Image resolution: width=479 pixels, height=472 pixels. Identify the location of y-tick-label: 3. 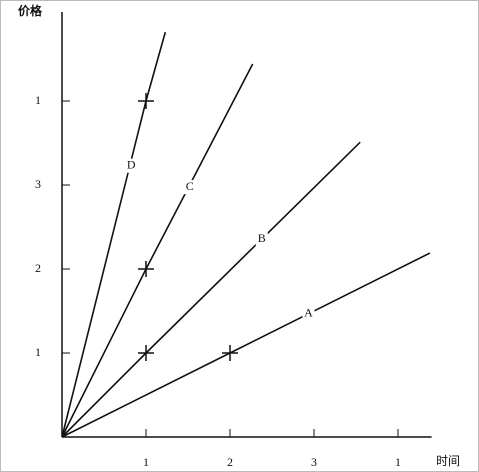
(38, 184).